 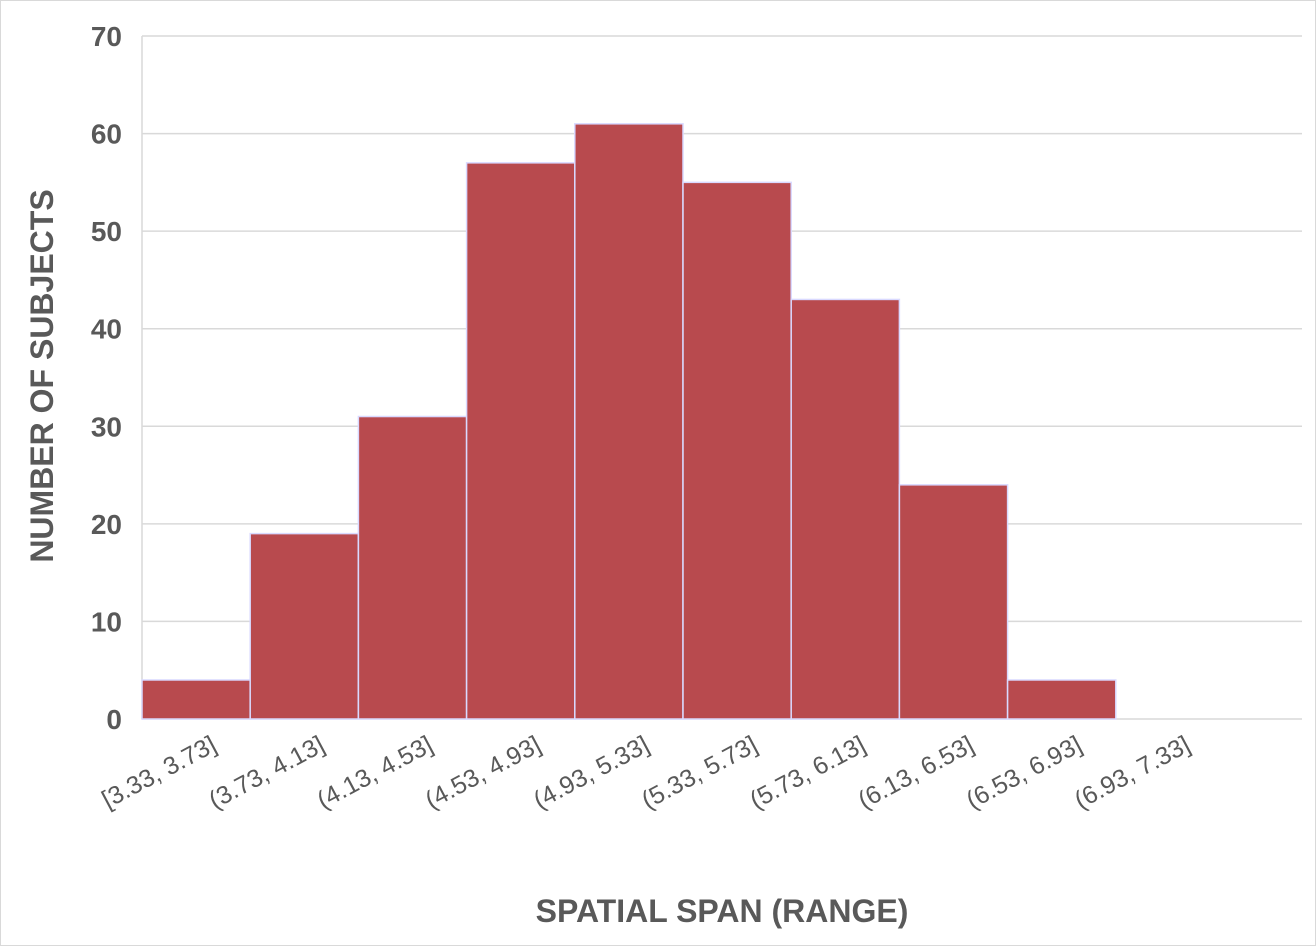 I want to click on y-tick-label: 30, so click(x=106, y=426).